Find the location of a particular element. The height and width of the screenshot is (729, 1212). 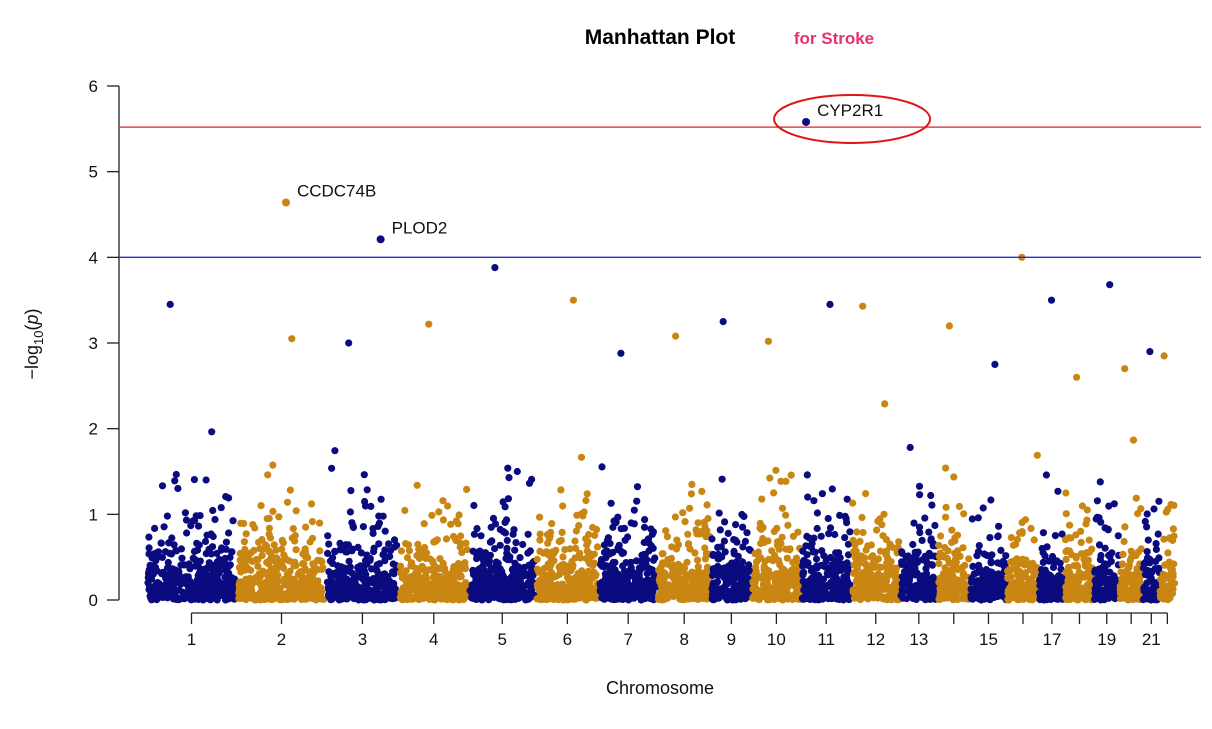

x-axis-label: Chromosome is located at coordinates (660, 688).